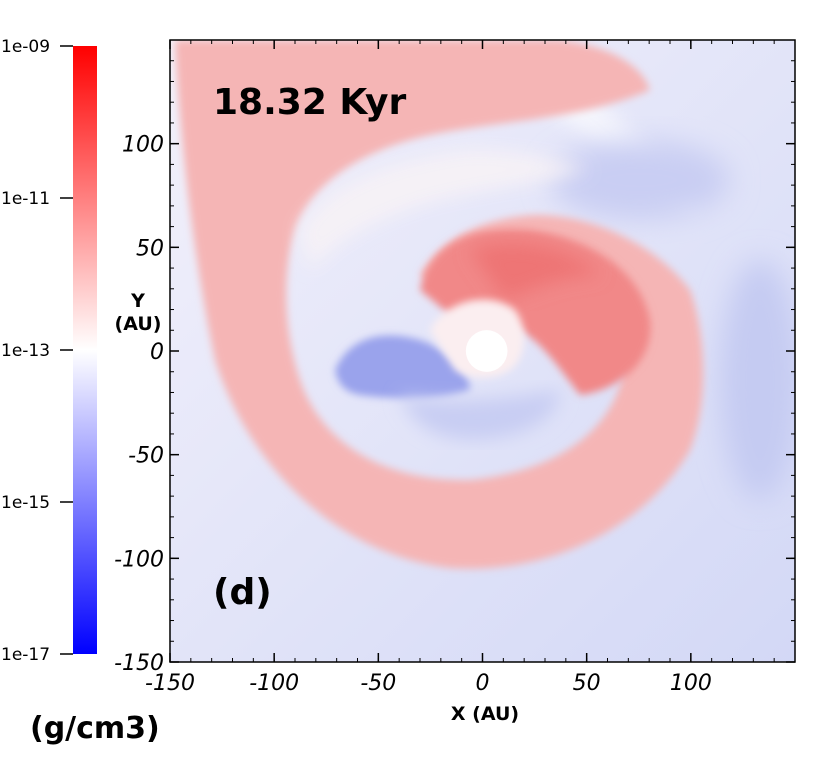 The width and height of the screenshot is (830, 780). I want to click on y-tick-label: -150, so click(139, 663).